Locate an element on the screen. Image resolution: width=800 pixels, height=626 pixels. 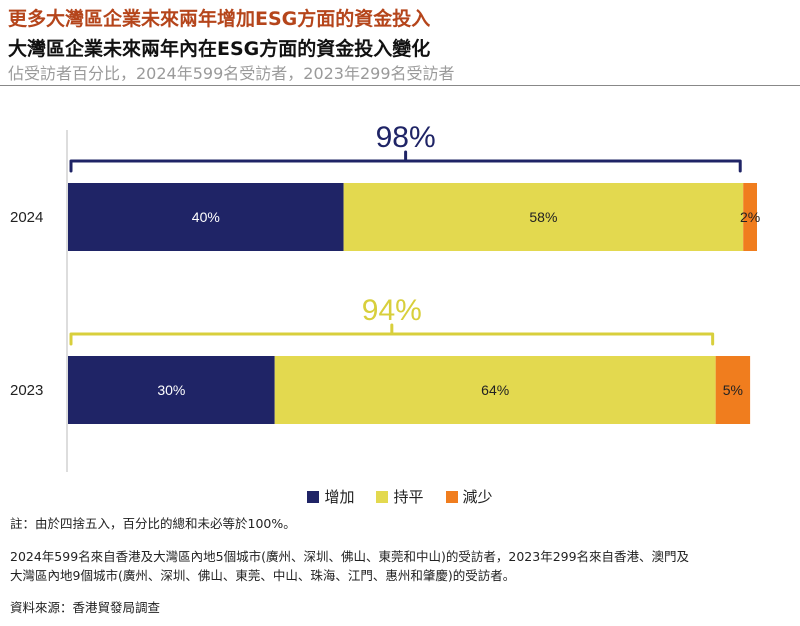
bar-unchanged-2023 is located at coordinates (495, 390).